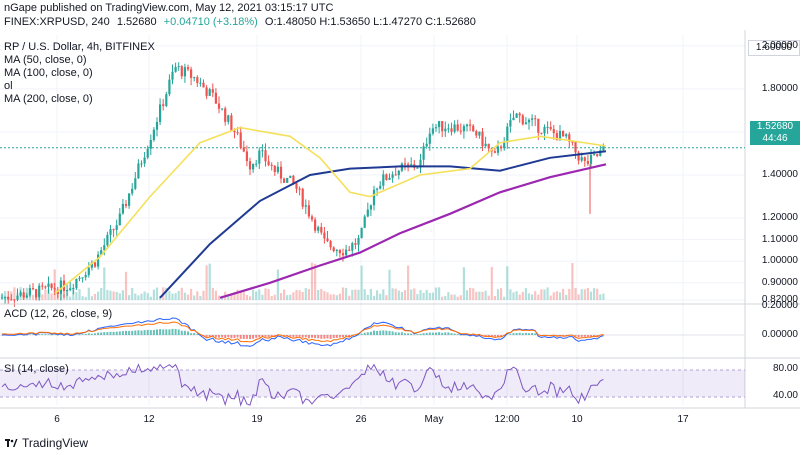 The height and width of the screenshot is (458, 800). What do you see at coordinates (57, 22) in the screenshot?
I see `symbol-line: FINEX:XRPUSD, 240` at bounding box center [57, 22].